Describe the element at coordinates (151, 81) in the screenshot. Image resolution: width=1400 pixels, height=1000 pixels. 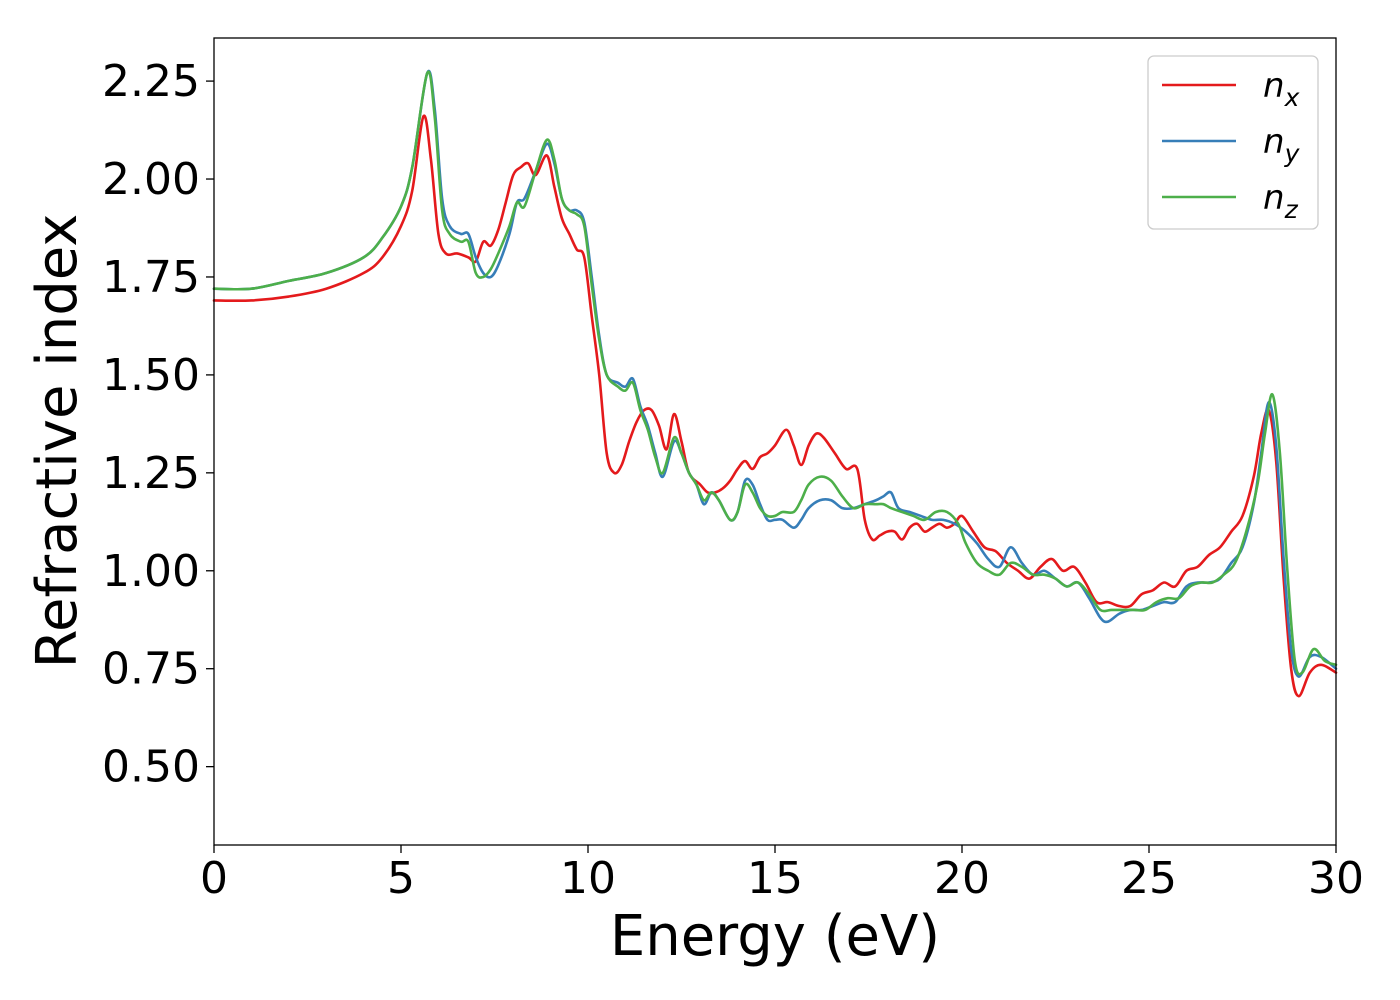
I see `y-tick-label: 2.25` at that location.